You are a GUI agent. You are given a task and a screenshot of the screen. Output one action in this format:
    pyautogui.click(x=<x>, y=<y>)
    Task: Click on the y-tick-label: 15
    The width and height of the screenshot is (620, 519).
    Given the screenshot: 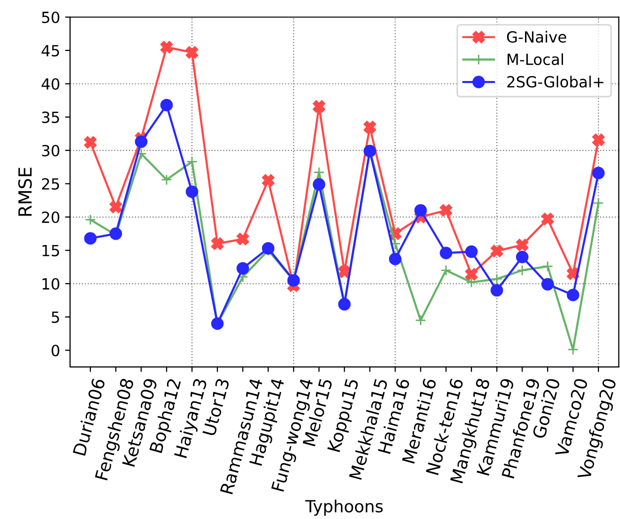 What is the action you would take?
    pyautogui.click(x=51, y=250)
    